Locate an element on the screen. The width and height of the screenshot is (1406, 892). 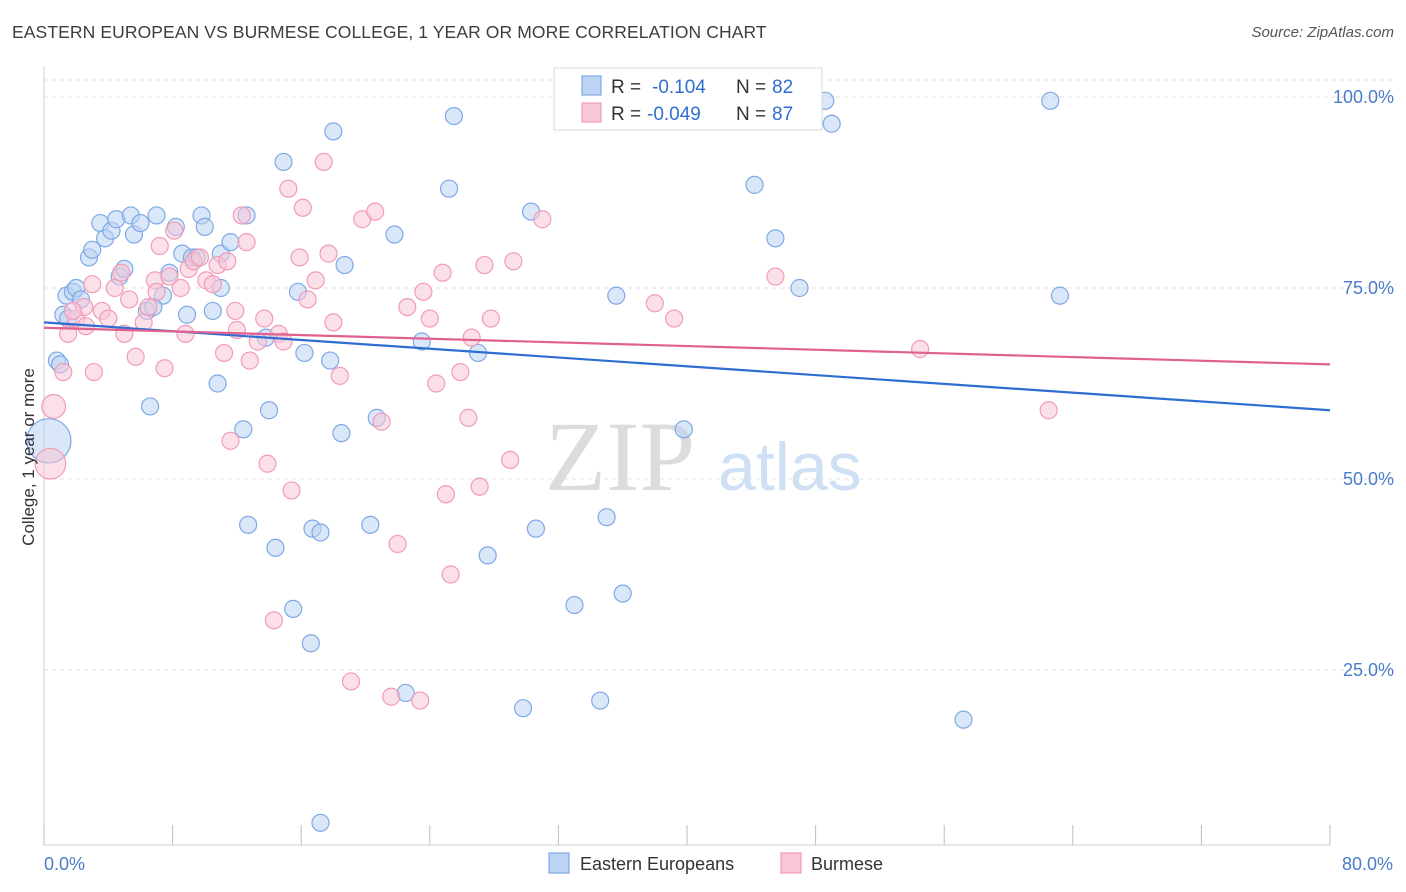
legend-swatch-burmese is located at coordinates (791, 863).